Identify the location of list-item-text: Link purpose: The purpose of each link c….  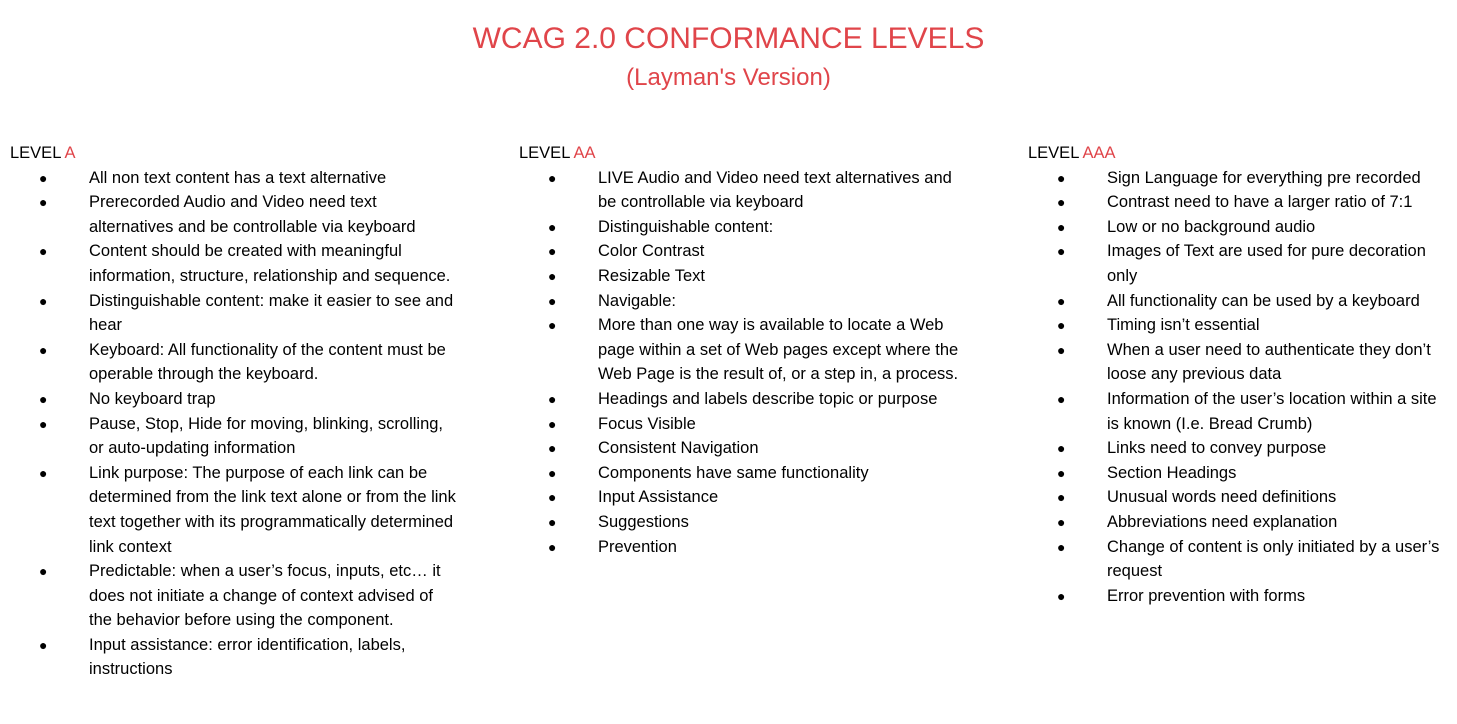
(272, 509).